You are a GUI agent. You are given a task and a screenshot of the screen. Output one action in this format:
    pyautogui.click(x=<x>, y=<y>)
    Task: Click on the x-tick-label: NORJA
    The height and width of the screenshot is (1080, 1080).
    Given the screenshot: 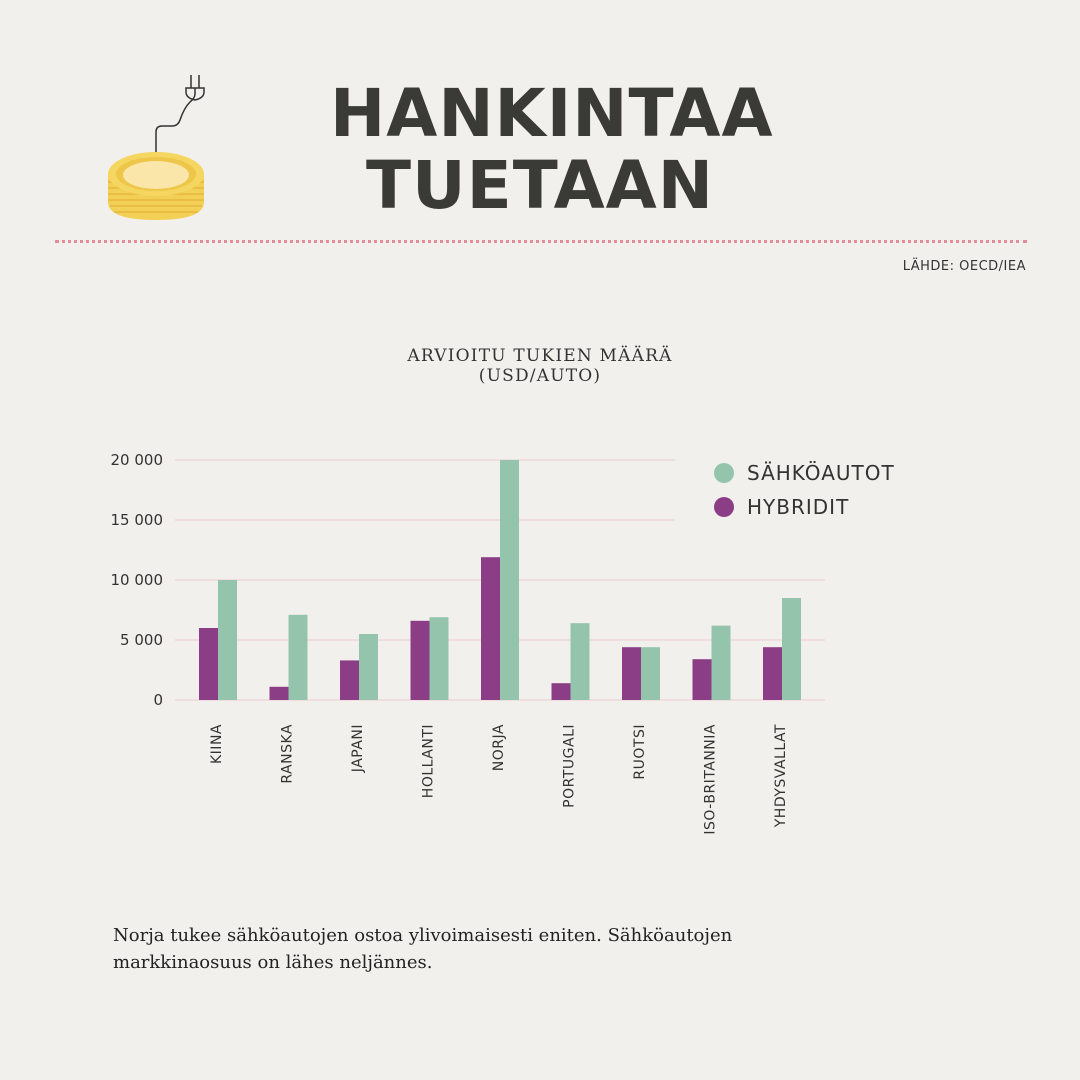 What is the action you would take?
    pyautogui.click(x=499, y=747)
    